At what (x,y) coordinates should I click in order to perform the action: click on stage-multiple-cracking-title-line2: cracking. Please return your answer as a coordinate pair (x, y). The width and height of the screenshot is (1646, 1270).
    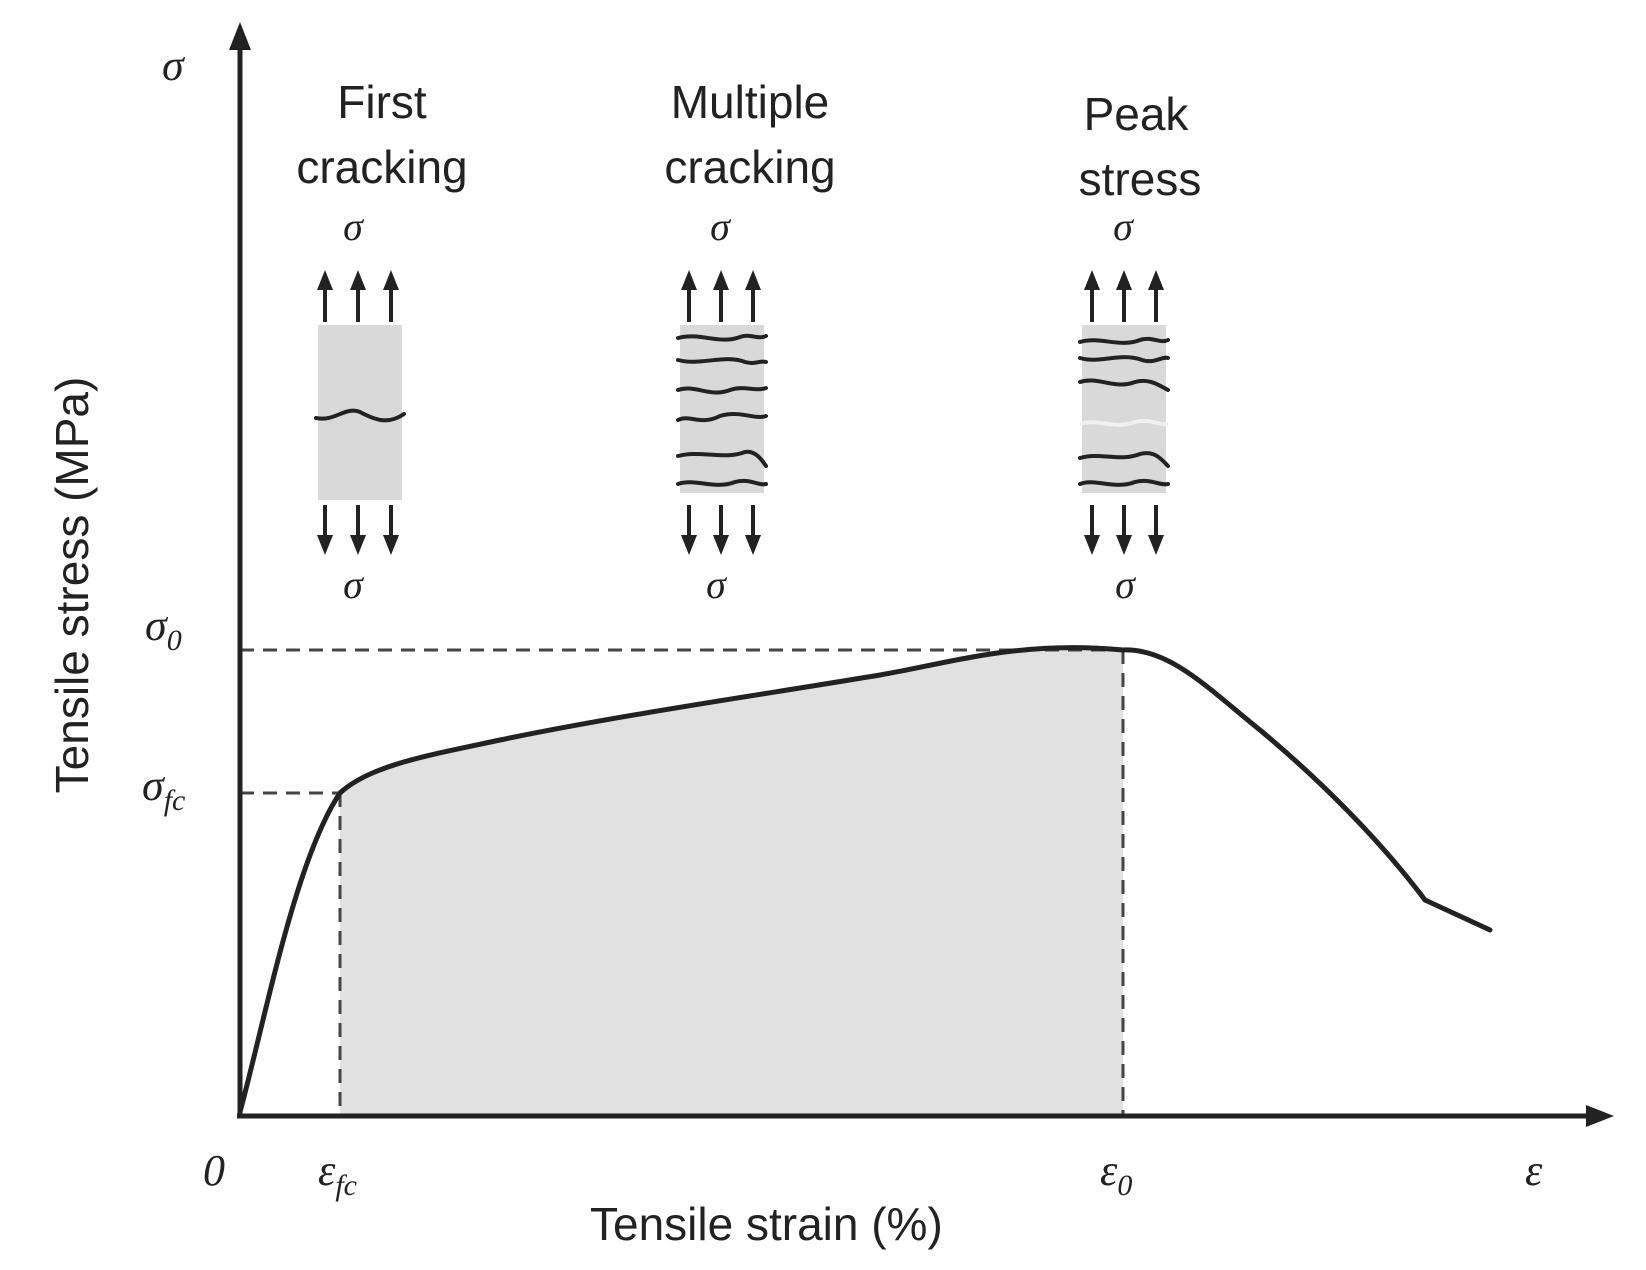
    Looking at the image, I should click on (749, 167).